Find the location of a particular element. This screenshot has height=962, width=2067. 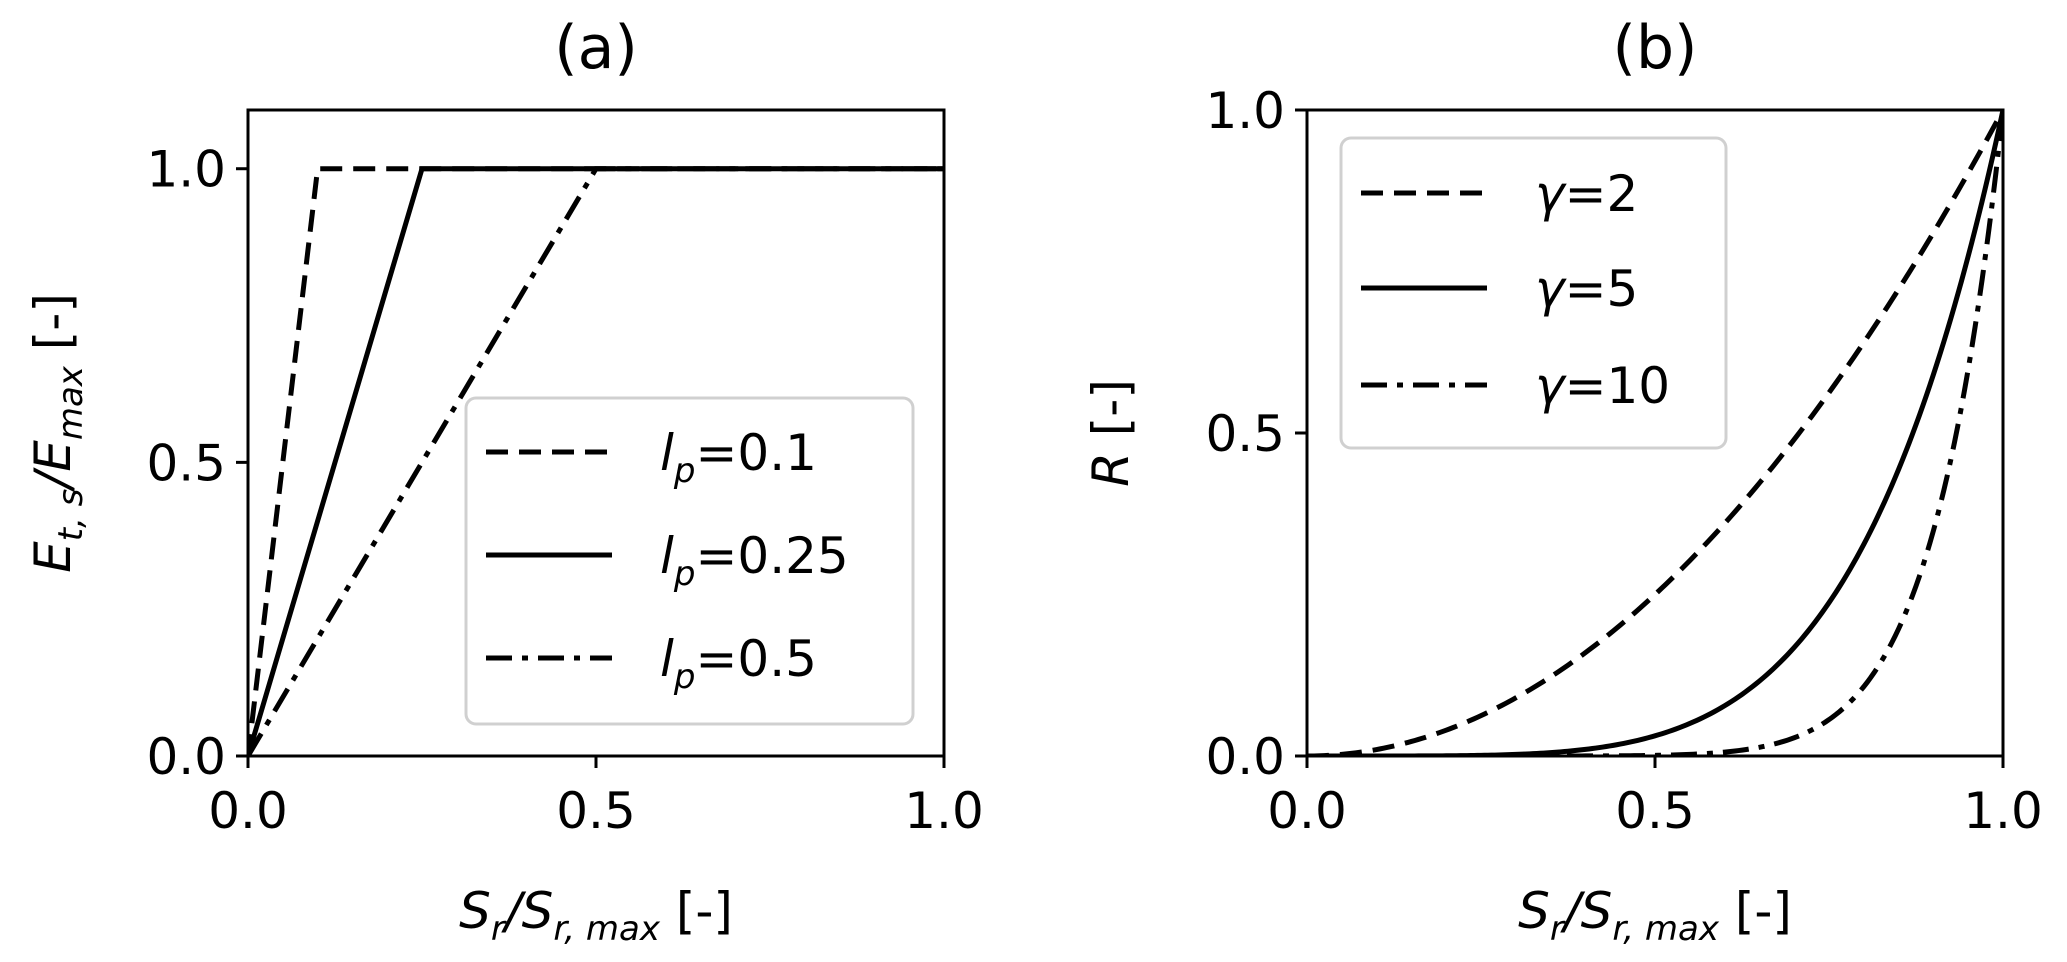

legend-label-3: γ=10 is located at coordinates (1602, 386).